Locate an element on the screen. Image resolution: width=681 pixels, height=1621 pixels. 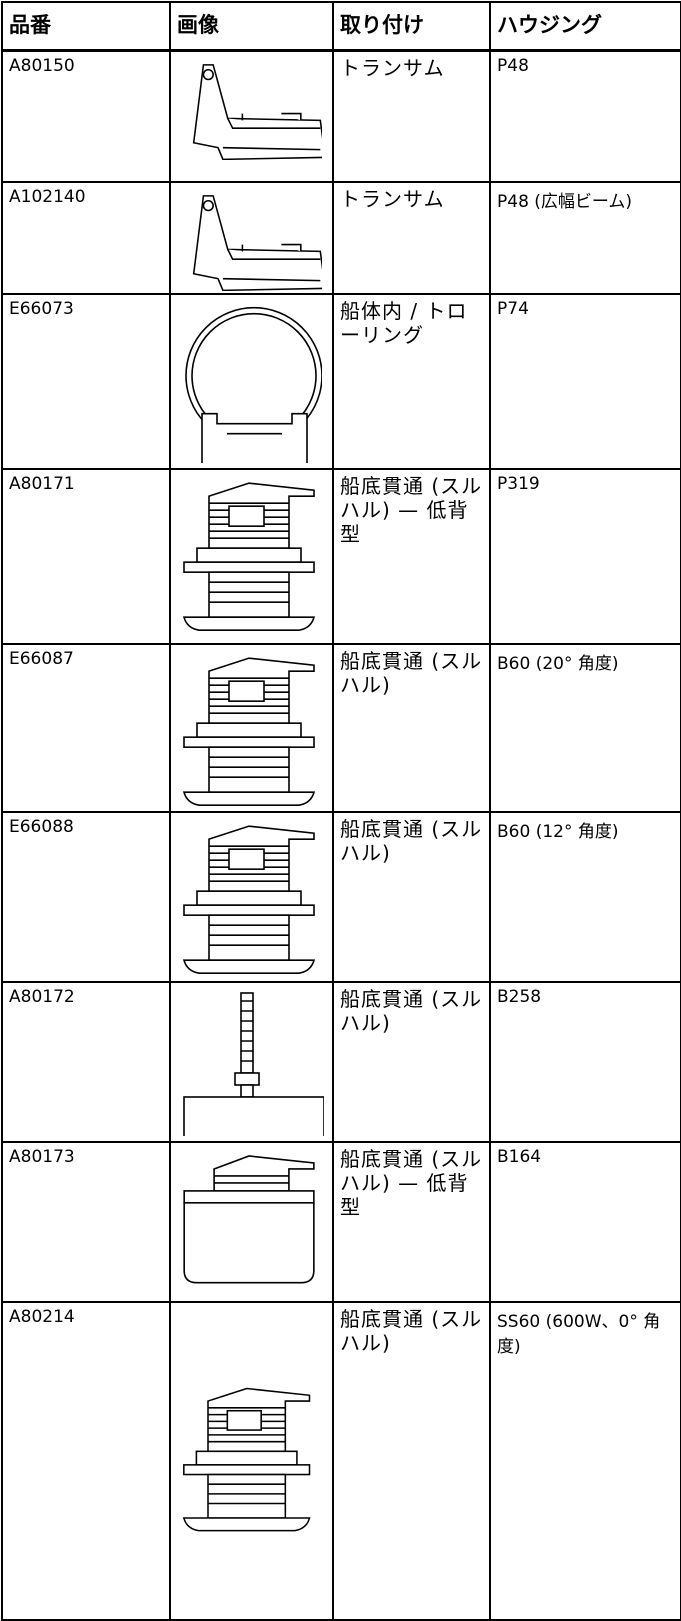
text-cell: A80214 is located at coordinates (86, 1460).